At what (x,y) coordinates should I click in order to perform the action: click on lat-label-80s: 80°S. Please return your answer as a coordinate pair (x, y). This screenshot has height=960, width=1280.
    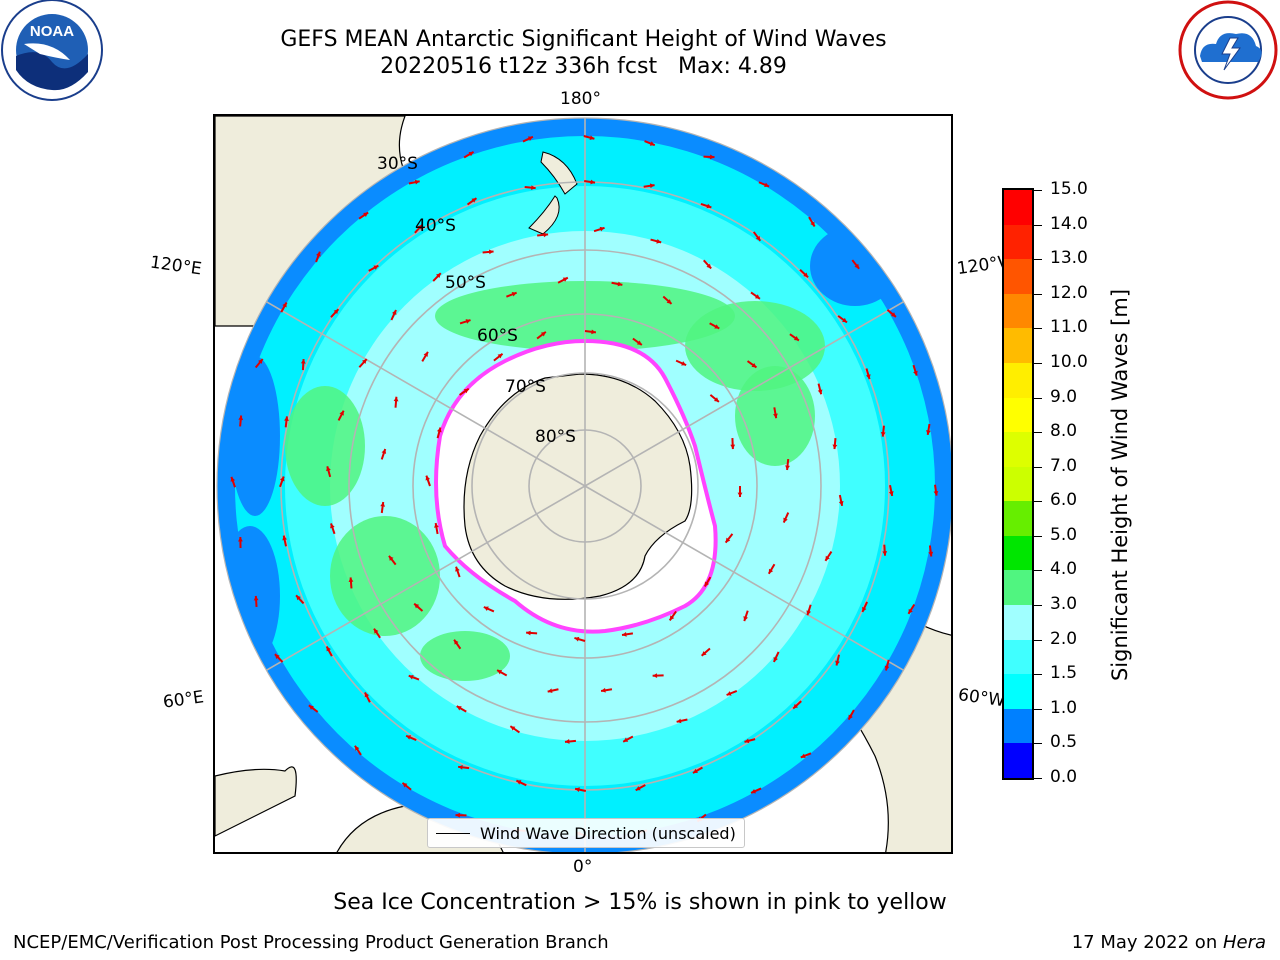
    Looking at the image, I should click on (555, 437).